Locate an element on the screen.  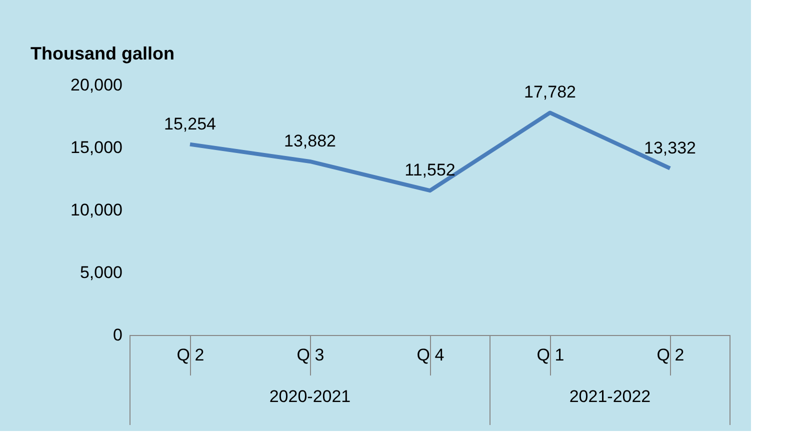
y-axis-title: Thousand gallon is located at coordinates (102, 54).